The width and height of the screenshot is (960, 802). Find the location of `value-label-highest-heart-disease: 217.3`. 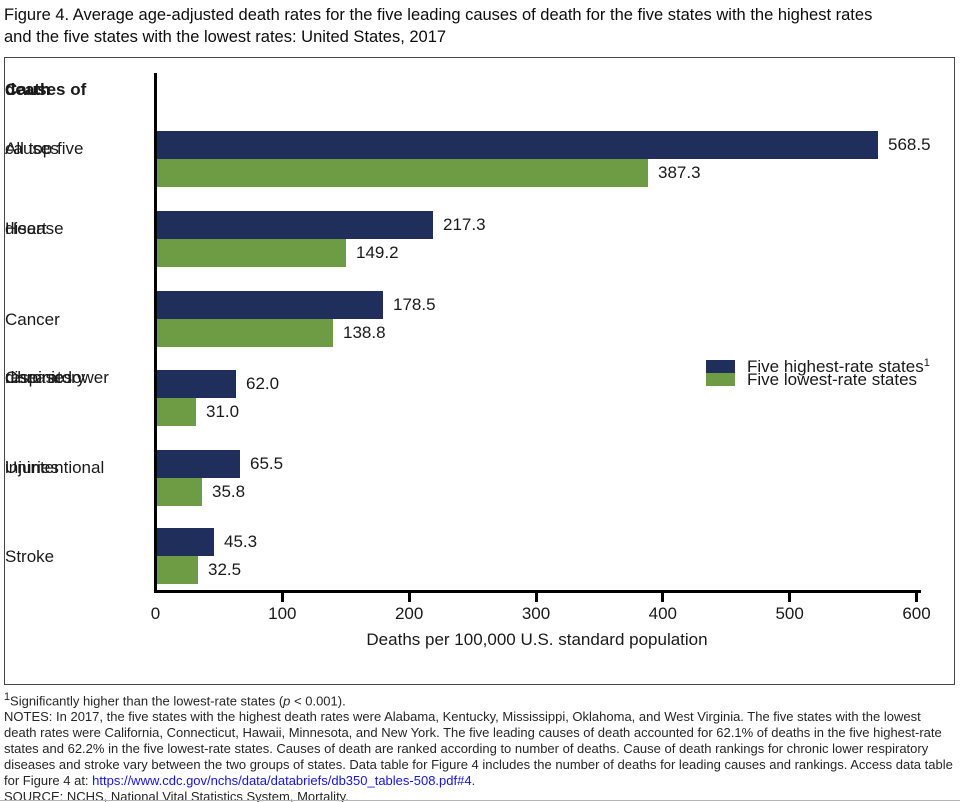

value-label-highest-heart-disease: 217.3 is located at coordinates (464, 224).